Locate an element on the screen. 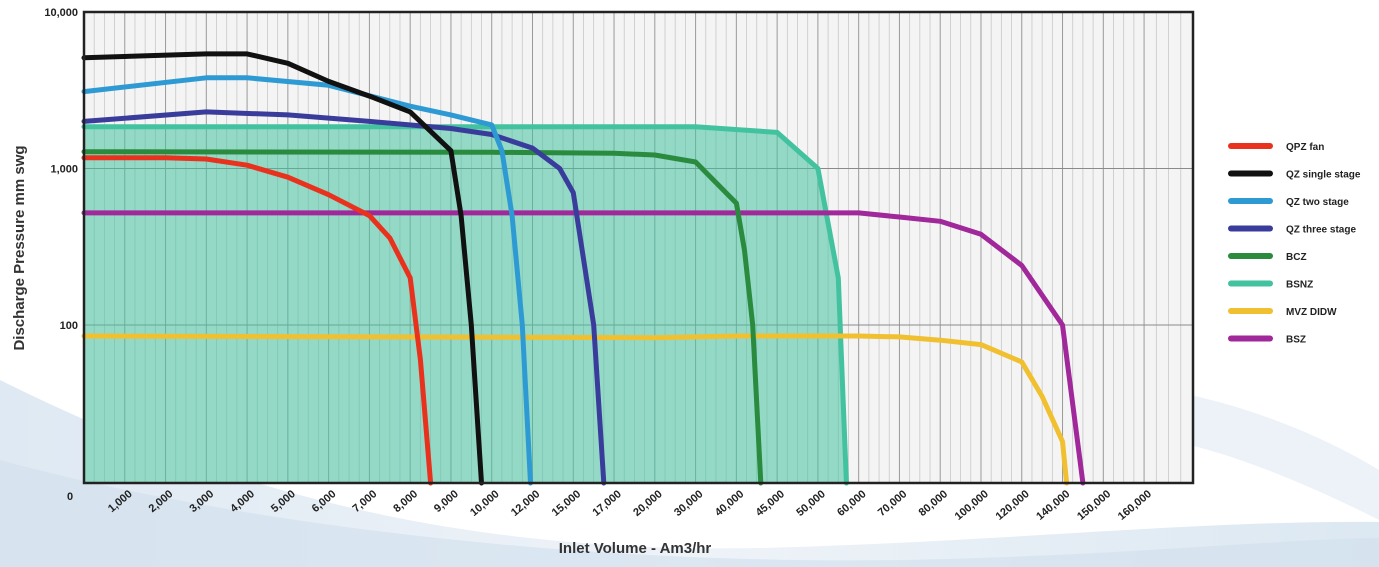 This screenshot has width=1379, height=567. legend-label: BSNZ is located at coordinates (1299, 285).